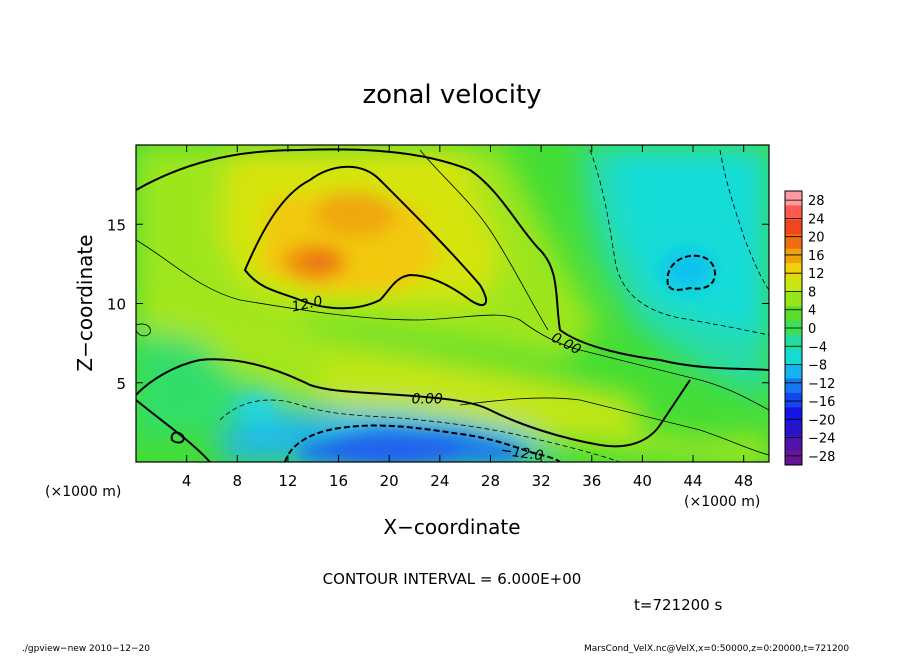 The width and height of the screenshot is (904, 658). Describe the element at coordinates (451, 95) in the screenshot. I see `chart-title: zonal velocity` at that location.